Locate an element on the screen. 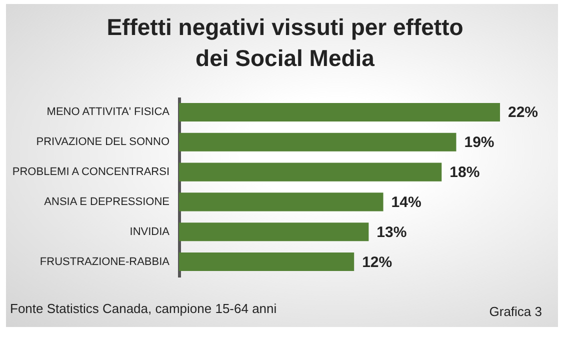 Image resolution: width=570 pixels, height=337 pixels. y-tick-label: FRUSTRAZIONE-RABBIA is located at coordinates (105, 262).